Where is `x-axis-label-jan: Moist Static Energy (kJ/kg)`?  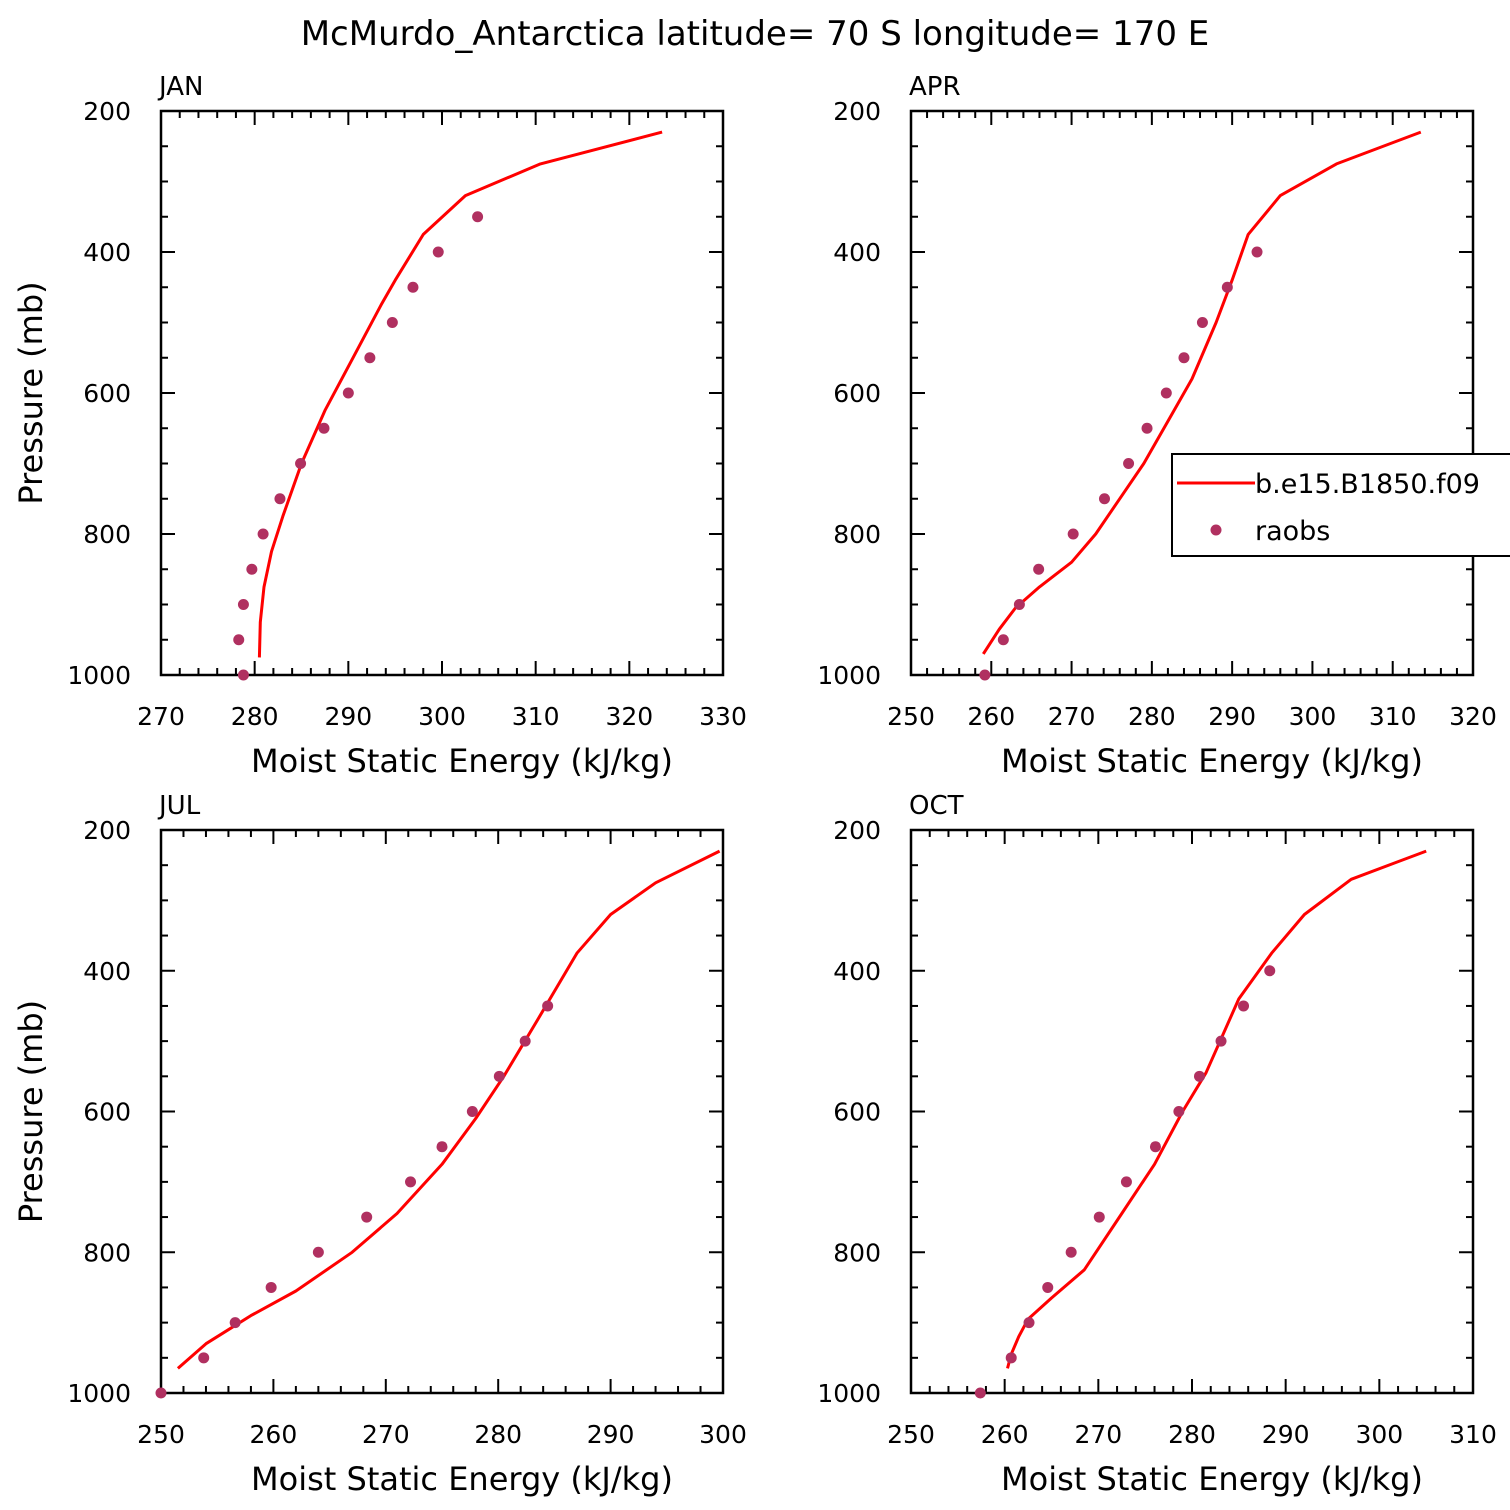 x-axis-label-jan: Moist Static Energy (kJ/kg) is located at coordinates (462, 761).